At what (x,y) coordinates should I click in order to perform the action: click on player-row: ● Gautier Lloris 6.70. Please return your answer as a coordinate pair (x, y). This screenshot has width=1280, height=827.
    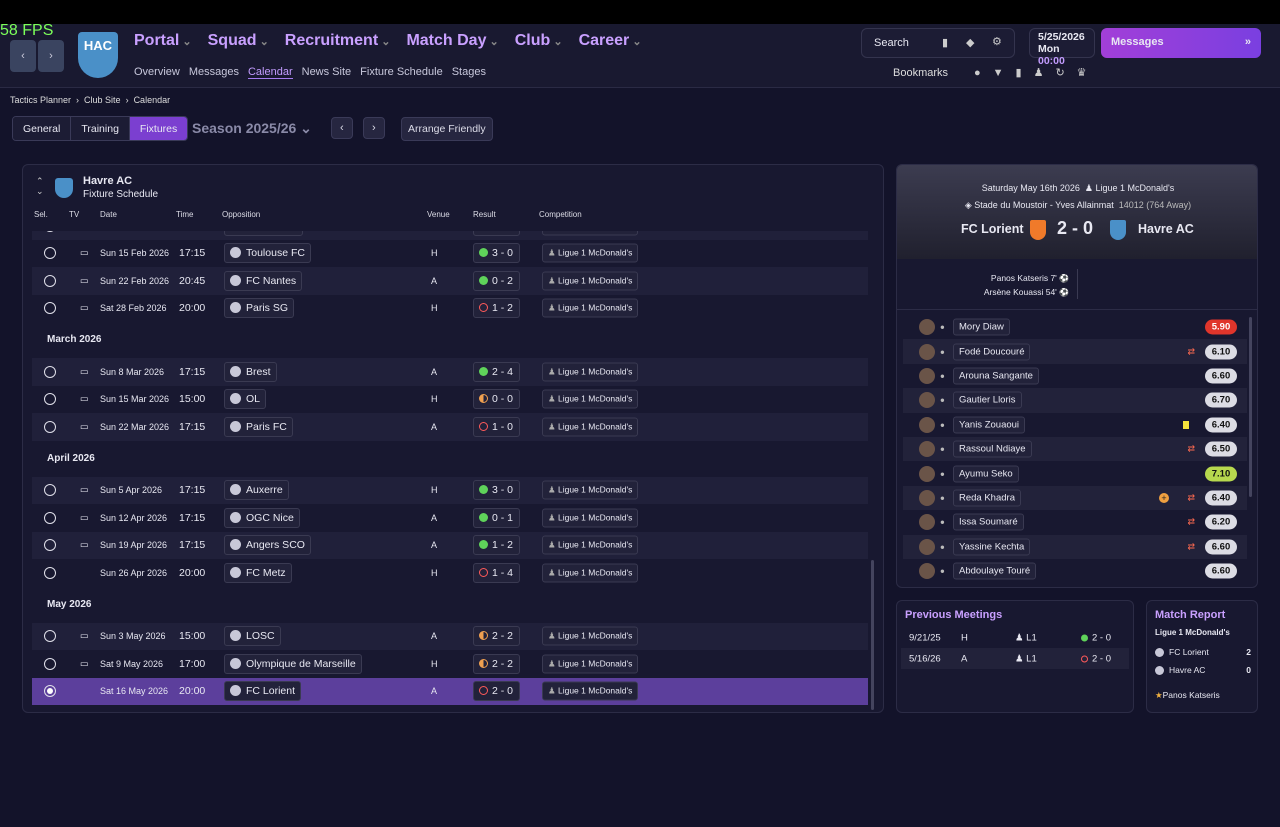
    Looking at the image, I should click on (1075, 400).